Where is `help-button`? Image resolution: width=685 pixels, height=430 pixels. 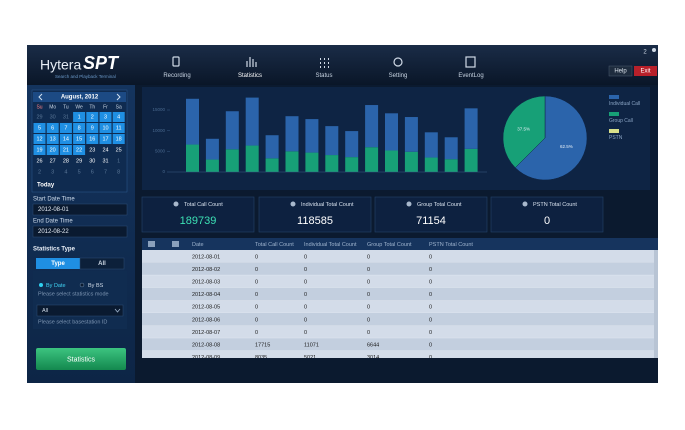
help-button is located at coordinates (620, 71).